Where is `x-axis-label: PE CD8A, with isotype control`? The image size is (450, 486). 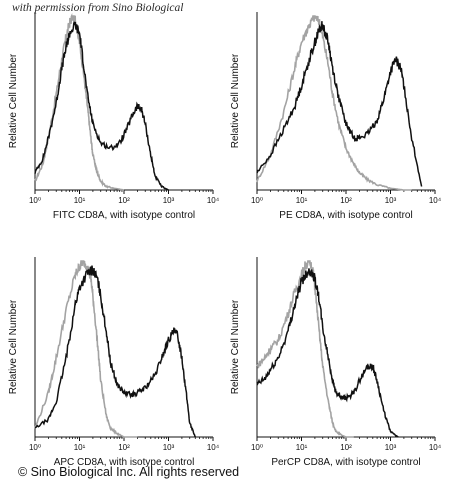
x-axis-label: PE CD8A, with isotype control is located at coordinates (345, 215).